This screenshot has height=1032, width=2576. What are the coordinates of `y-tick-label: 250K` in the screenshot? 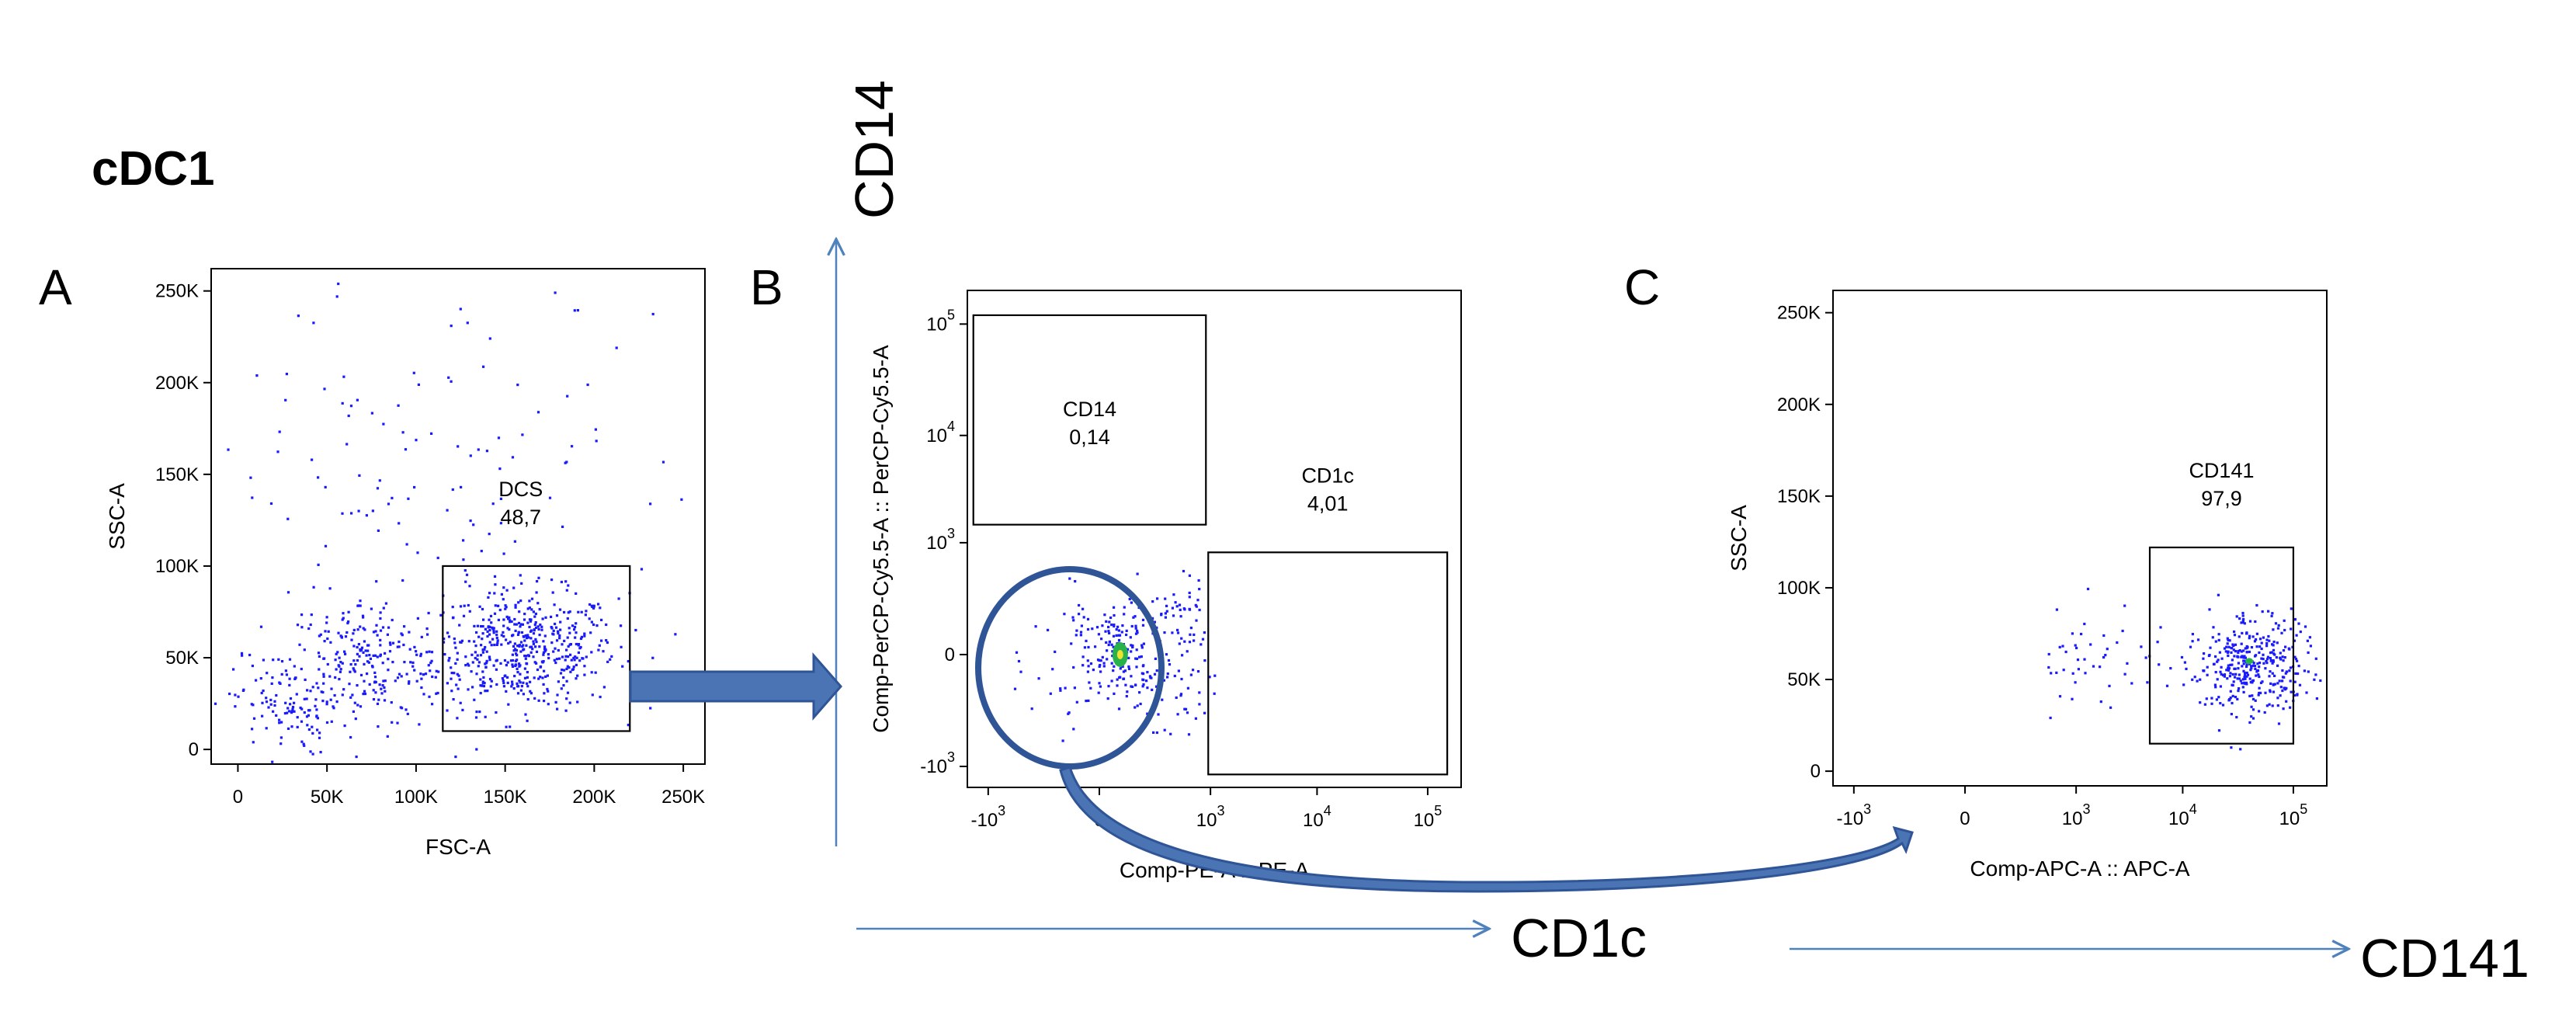 It's located at (1799, 314).